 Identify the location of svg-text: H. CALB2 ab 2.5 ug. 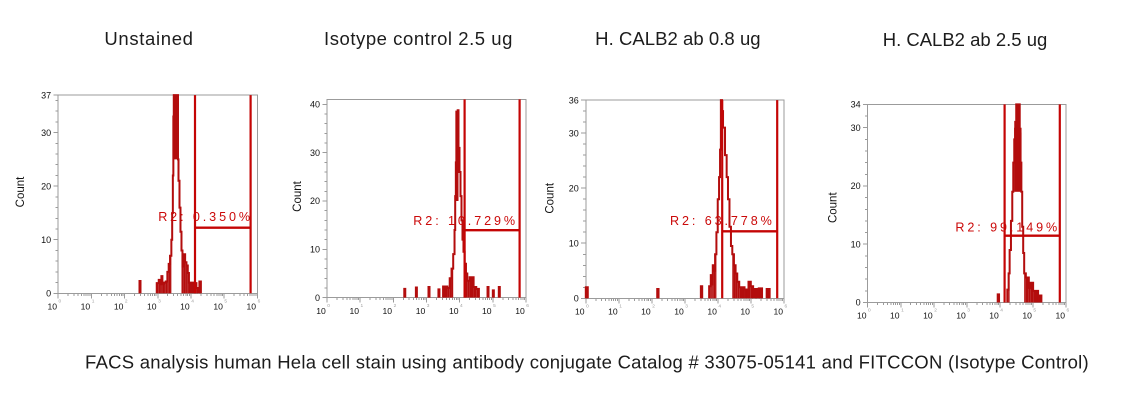
(965, 39).